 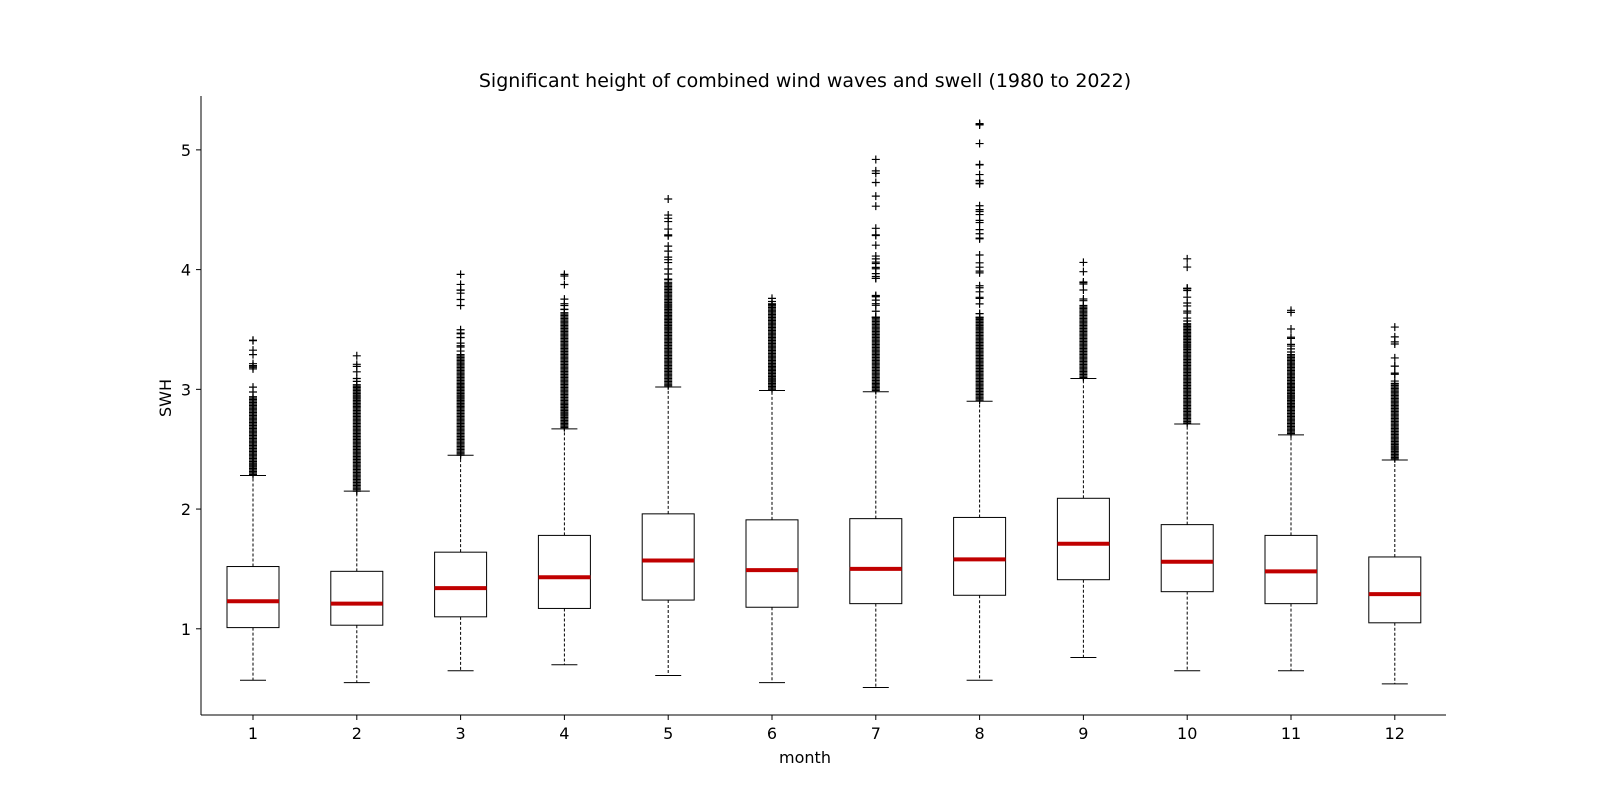 What do you see at coordinates (186, 150) in the screenshot?
I see `y-tick-label: 5` at bounding box center [186, 150].